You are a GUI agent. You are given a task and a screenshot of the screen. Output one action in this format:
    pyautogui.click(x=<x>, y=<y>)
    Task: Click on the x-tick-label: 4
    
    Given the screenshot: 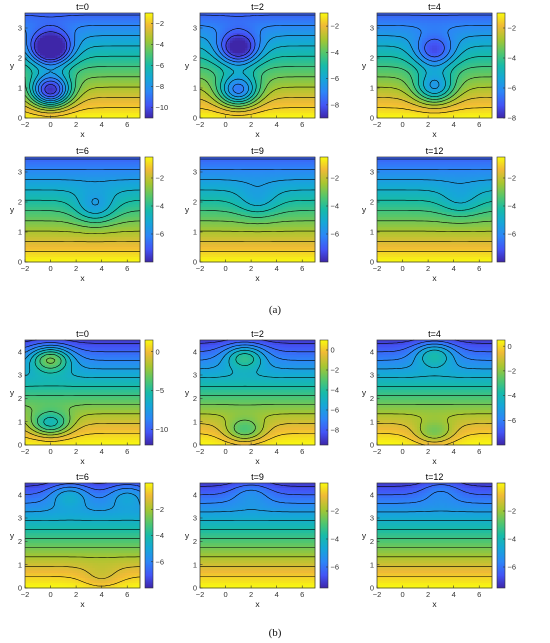 What is the action you would take?
    pyautogui.click(x=102, y=124)
    